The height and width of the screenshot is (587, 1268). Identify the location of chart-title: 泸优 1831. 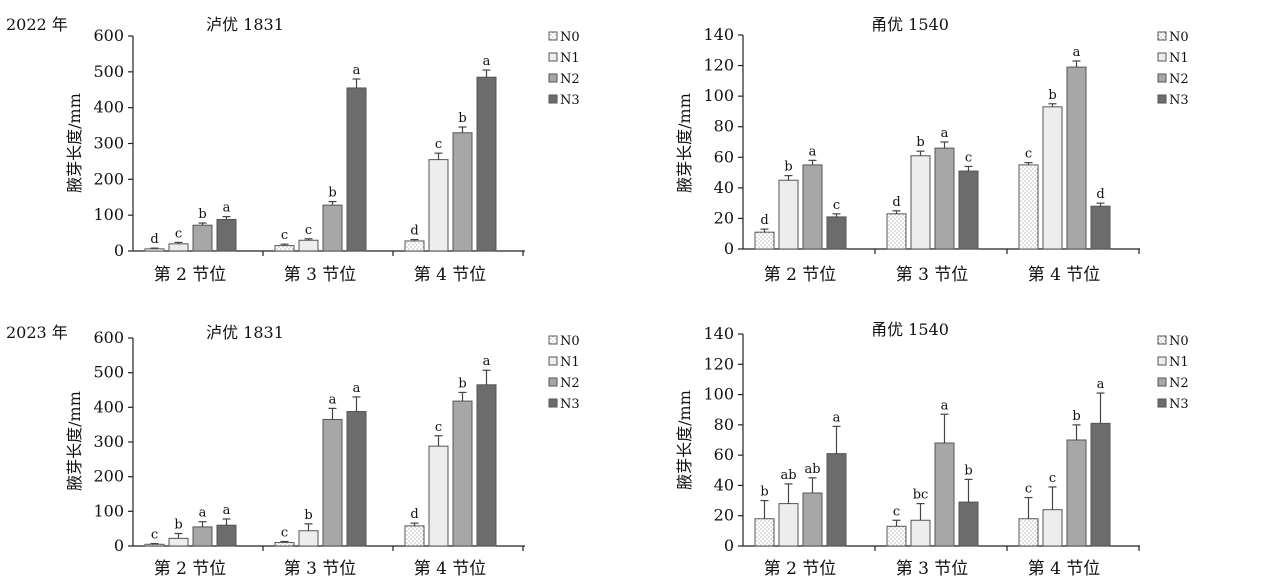
(245, 24).